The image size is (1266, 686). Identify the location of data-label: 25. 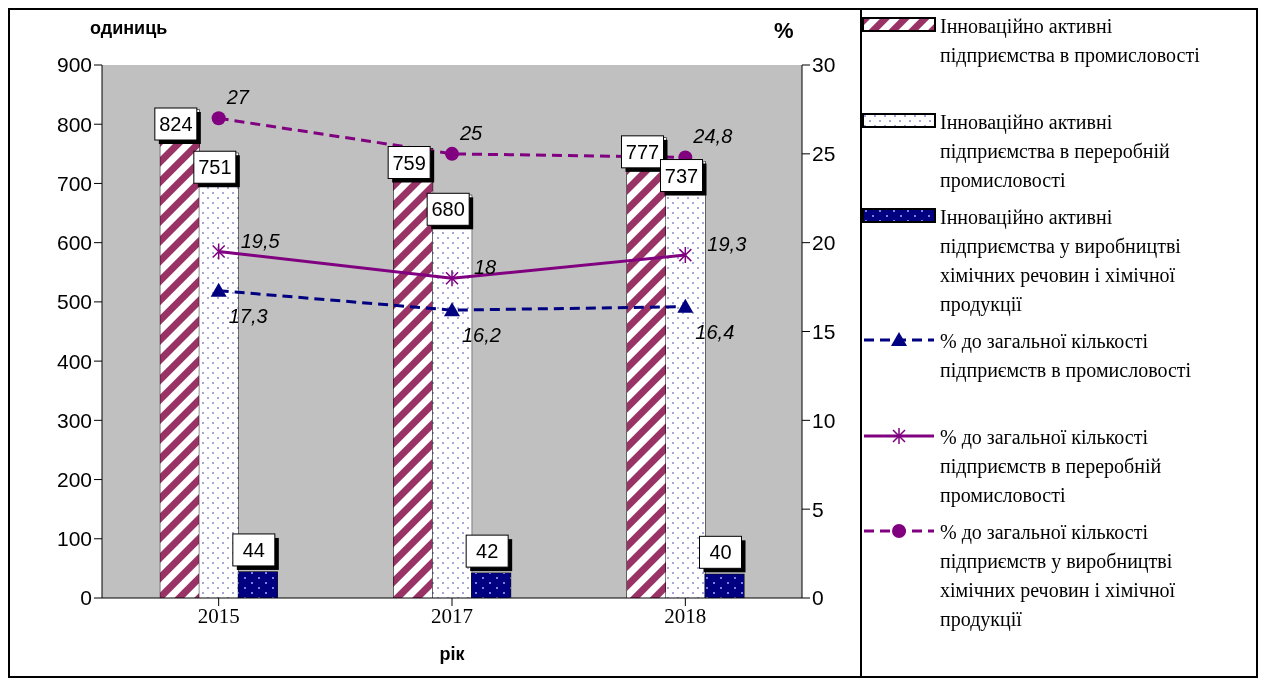
(471, 132).